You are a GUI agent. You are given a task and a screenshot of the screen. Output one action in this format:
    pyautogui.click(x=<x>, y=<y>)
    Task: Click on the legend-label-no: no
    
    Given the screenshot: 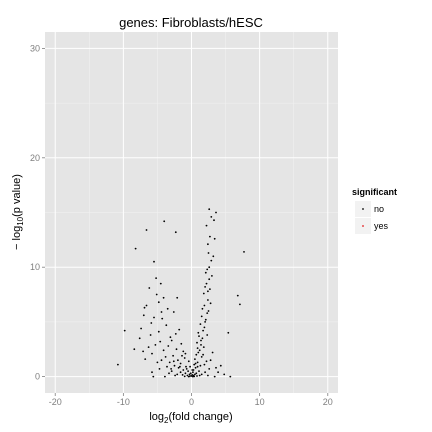 What is the action you would take?
    pyautogui.click(x=379, y=209)
    